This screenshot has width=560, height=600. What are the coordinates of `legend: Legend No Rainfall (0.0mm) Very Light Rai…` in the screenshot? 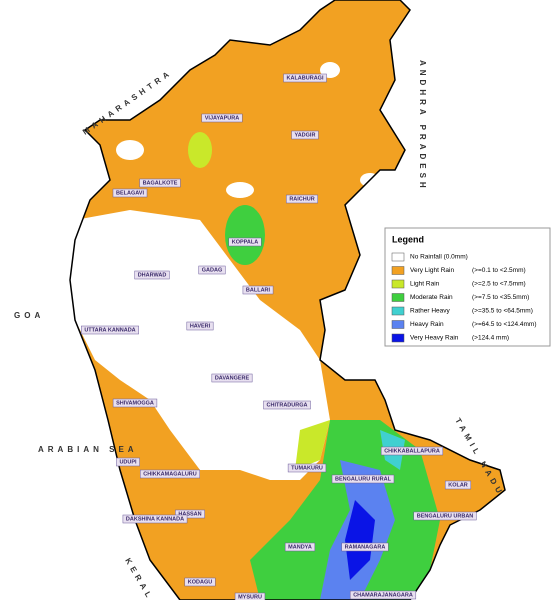 It's located at (467, 287).